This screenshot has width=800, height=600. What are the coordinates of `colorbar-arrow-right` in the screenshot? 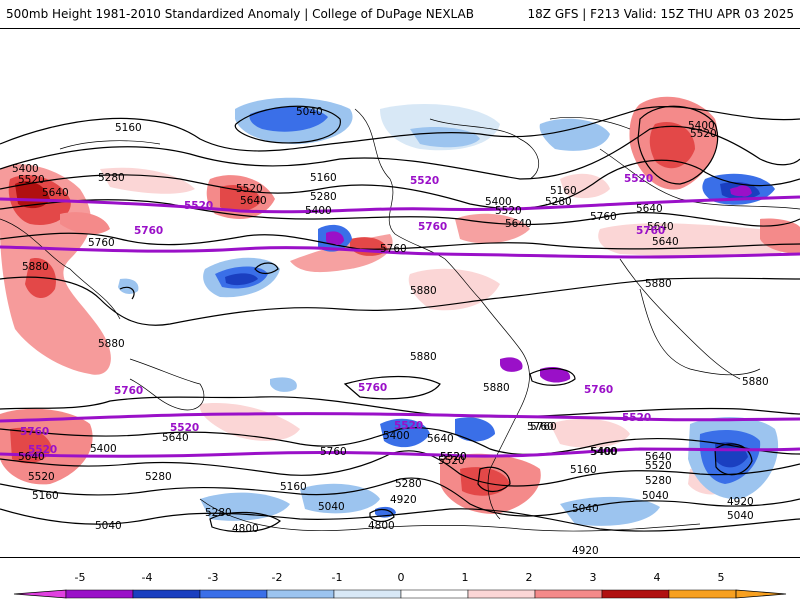 It's located at (761, 594).